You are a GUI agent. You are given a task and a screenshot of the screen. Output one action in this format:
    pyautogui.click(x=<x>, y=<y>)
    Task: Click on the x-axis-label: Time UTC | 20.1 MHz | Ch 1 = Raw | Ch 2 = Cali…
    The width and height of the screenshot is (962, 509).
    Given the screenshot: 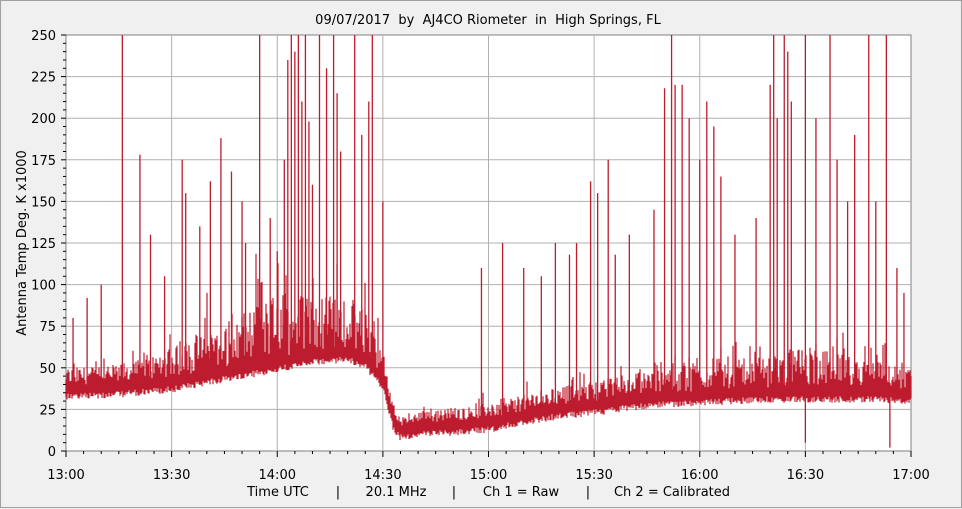 What is the action you would take?
    pyautogui.click(x=488, y=492)
    